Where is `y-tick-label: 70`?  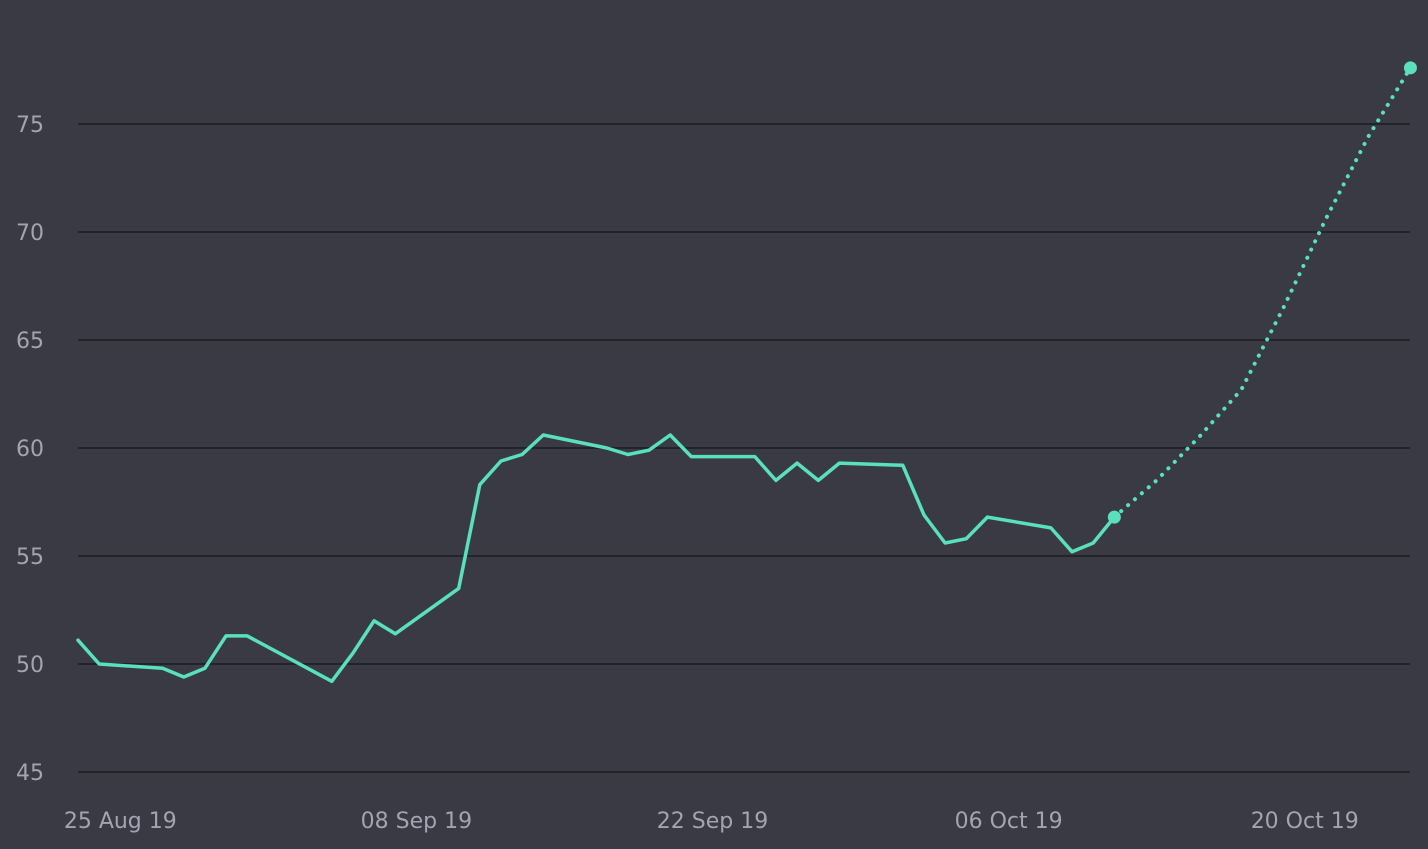
y-tick-label: 70 is located at coordinates (30, 233).